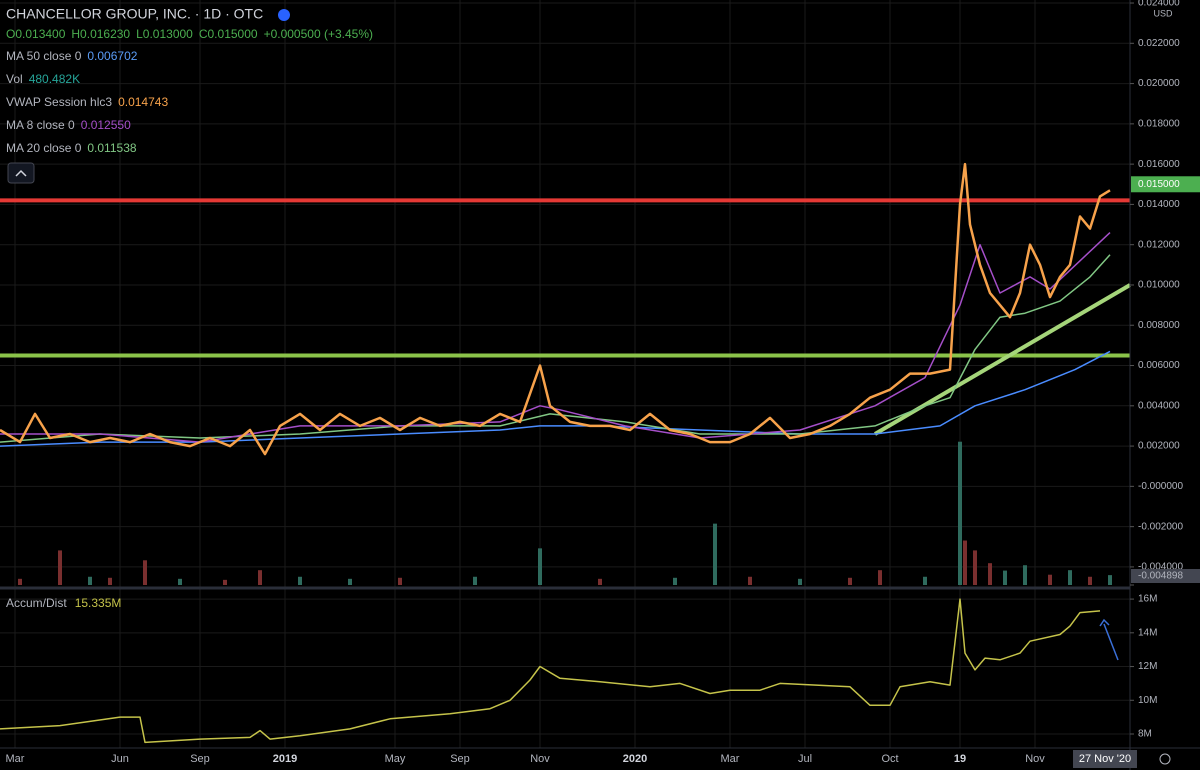 The height and width of the screenshot is (770, 1200). I want to click on x-tick-label: Oct, so click(889, 759).